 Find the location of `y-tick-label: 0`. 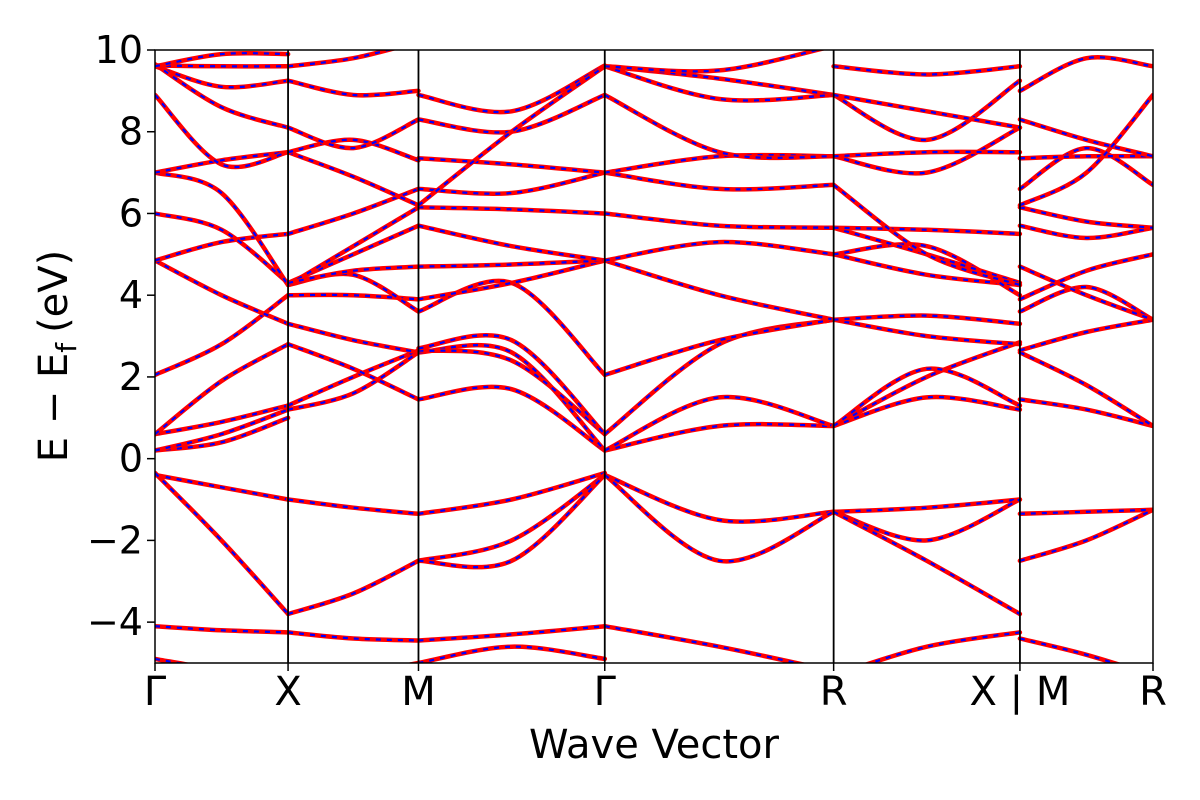

y-tick-label: 0 is located at coordinates (131, 459).